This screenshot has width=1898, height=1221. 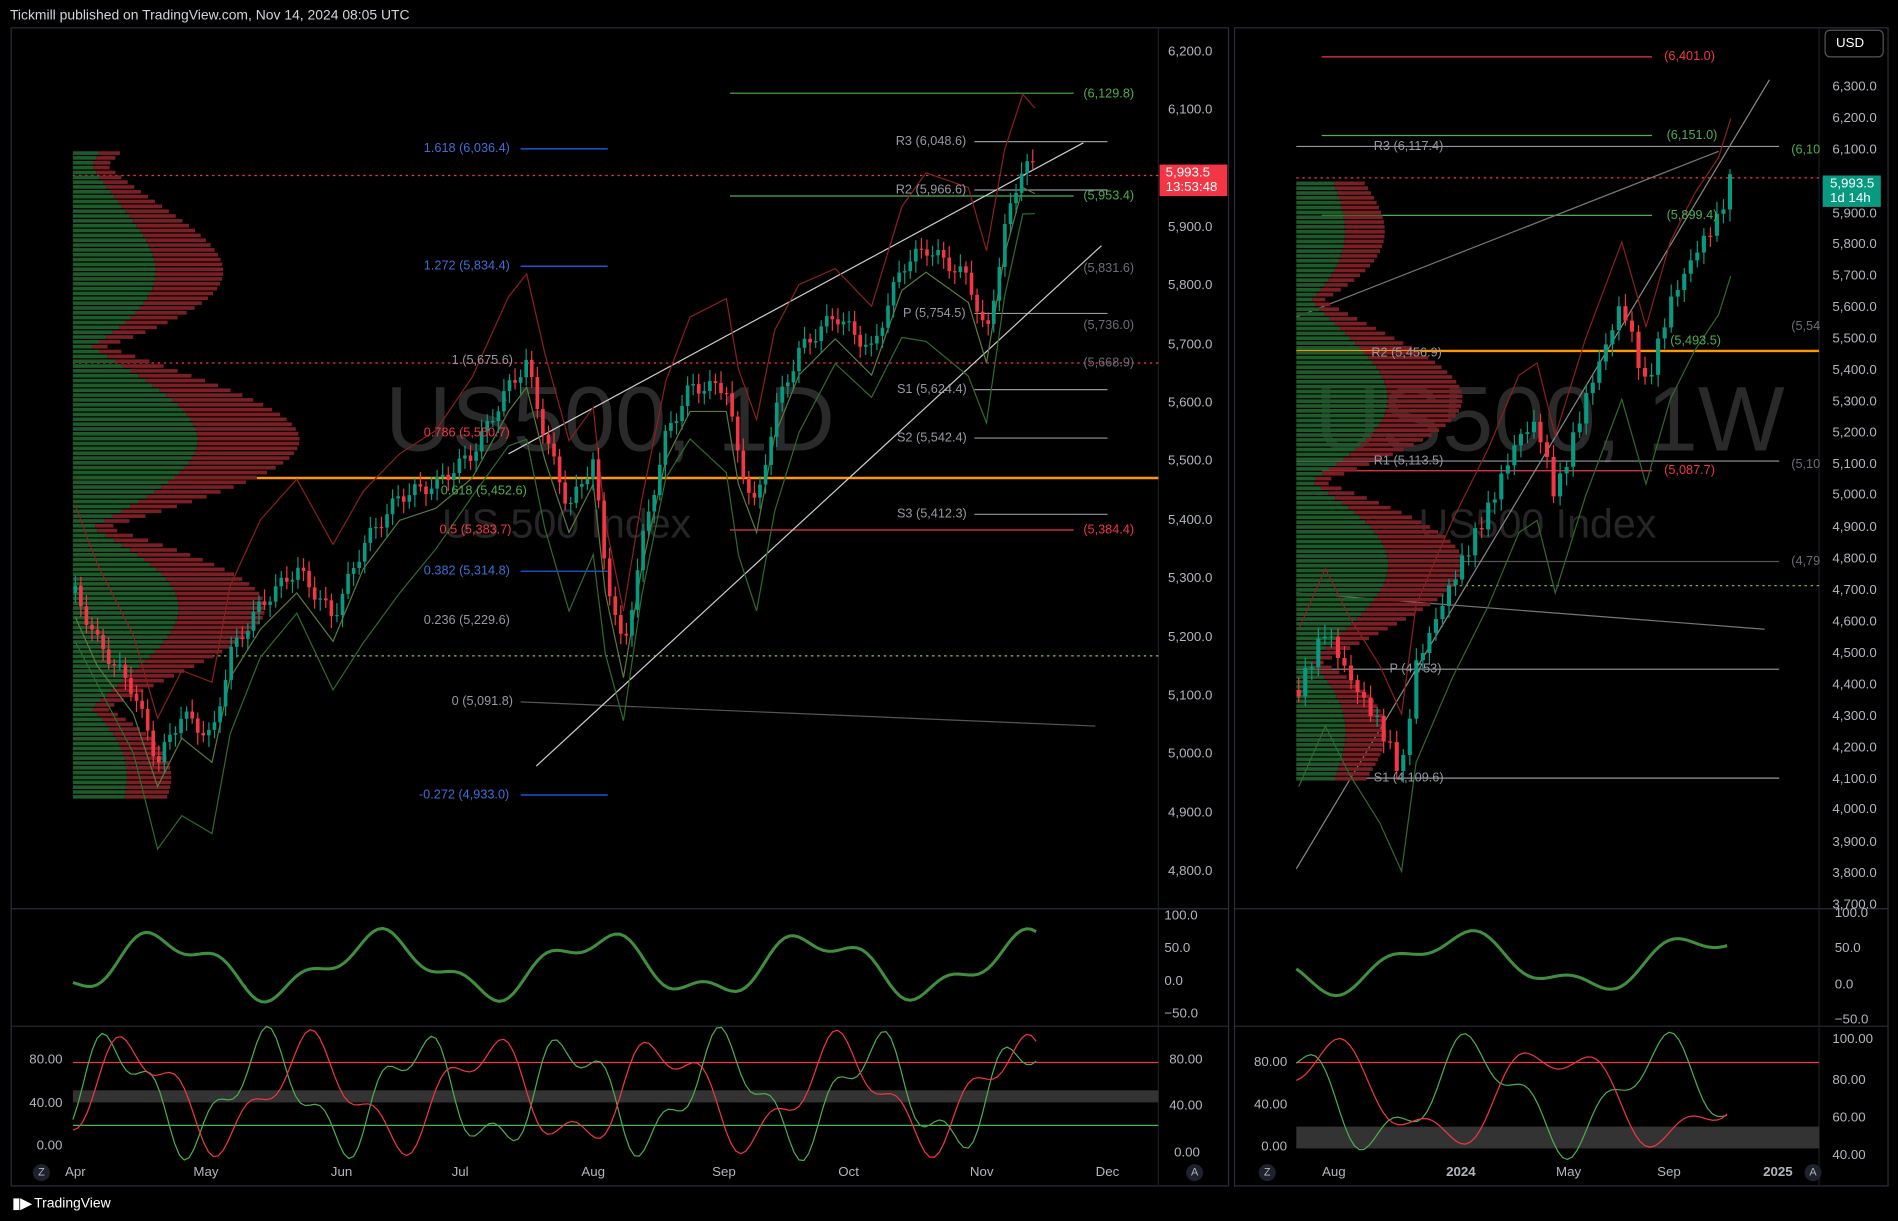 What do you see at coordinates (1190, 401) in the screenshot?
I see `price-axis-label: 5,600.0` at bounding box center [1190, 401].